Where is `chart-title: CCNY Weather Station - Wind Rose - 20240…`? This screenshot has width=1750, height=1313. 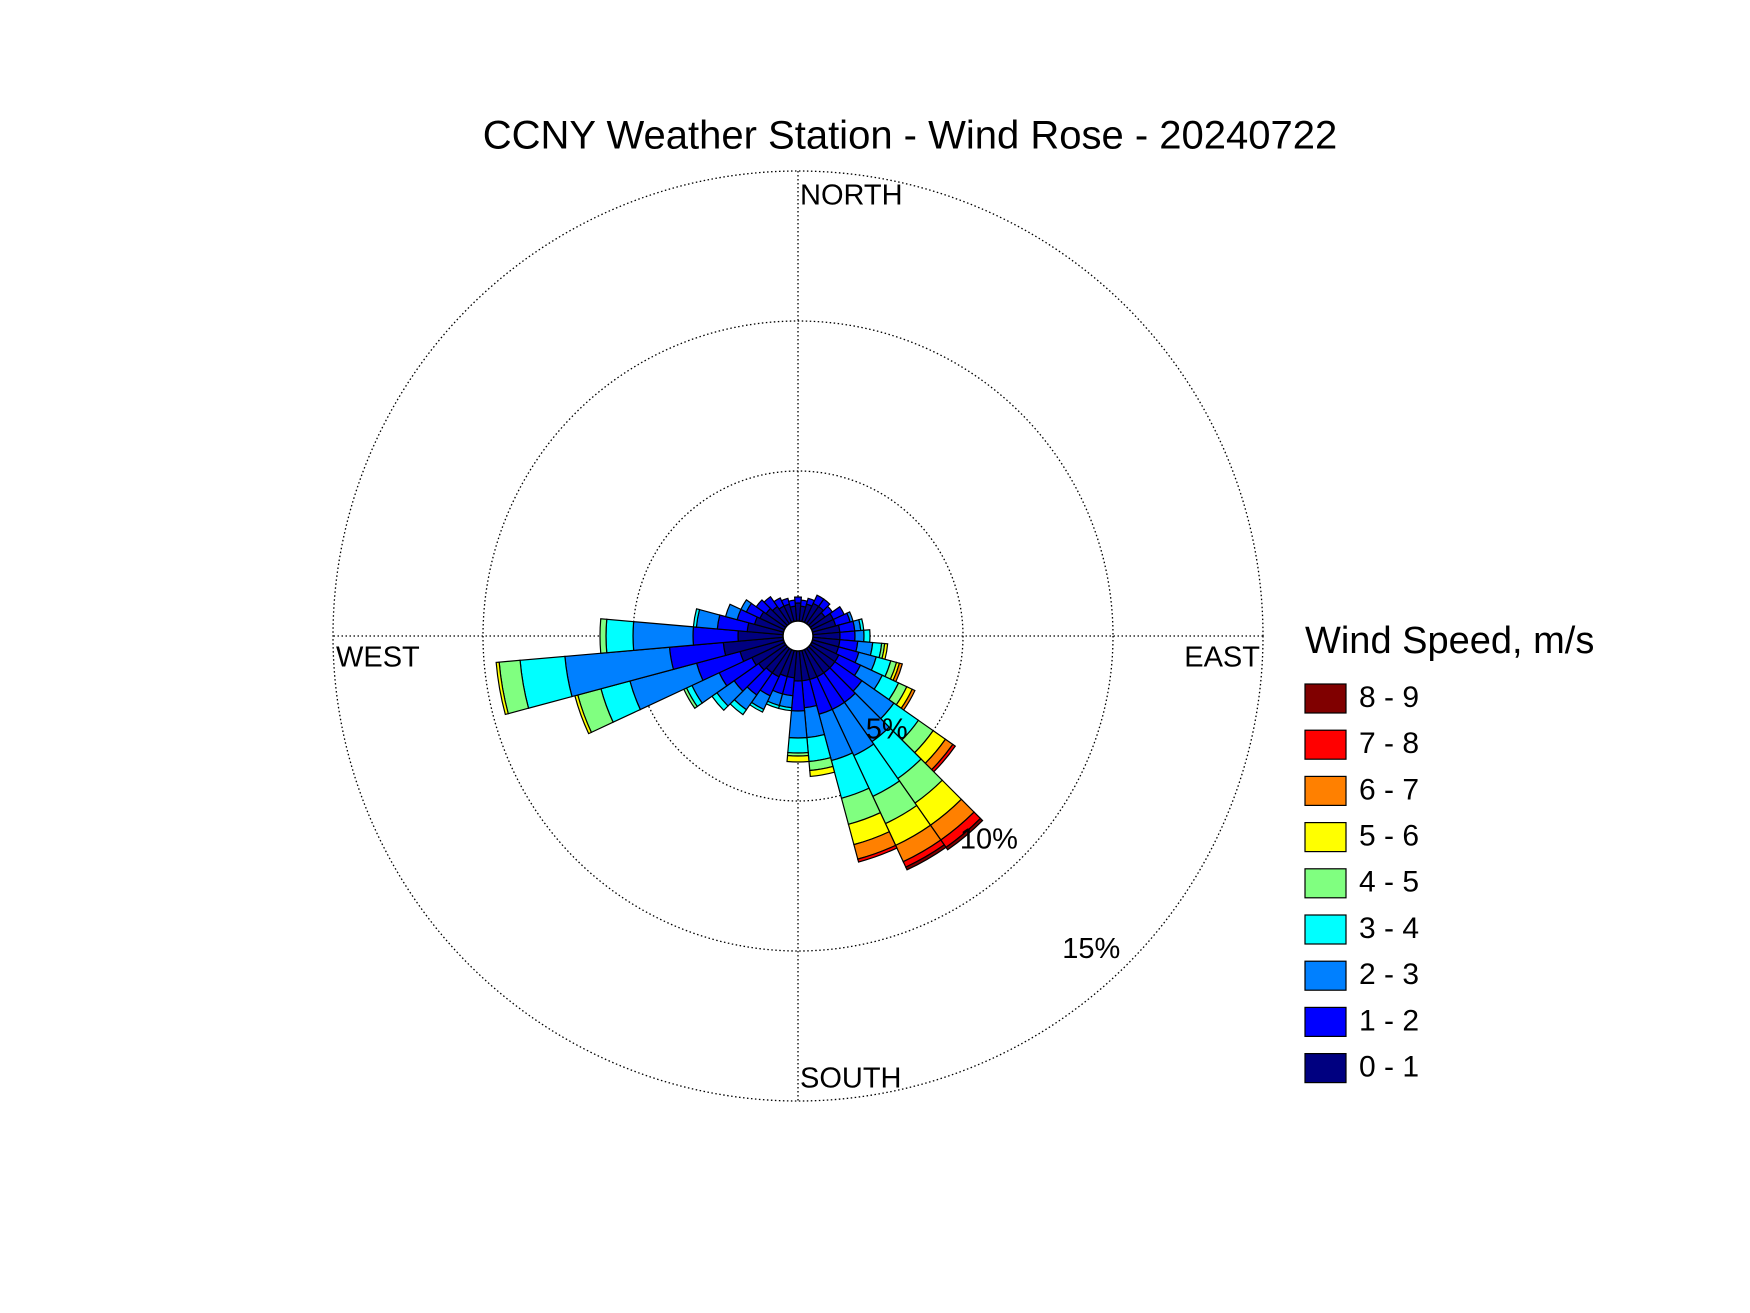 chart-title: CCNY Weather Station - Wind Rose - 20240… is located at coordinates (910, 136).